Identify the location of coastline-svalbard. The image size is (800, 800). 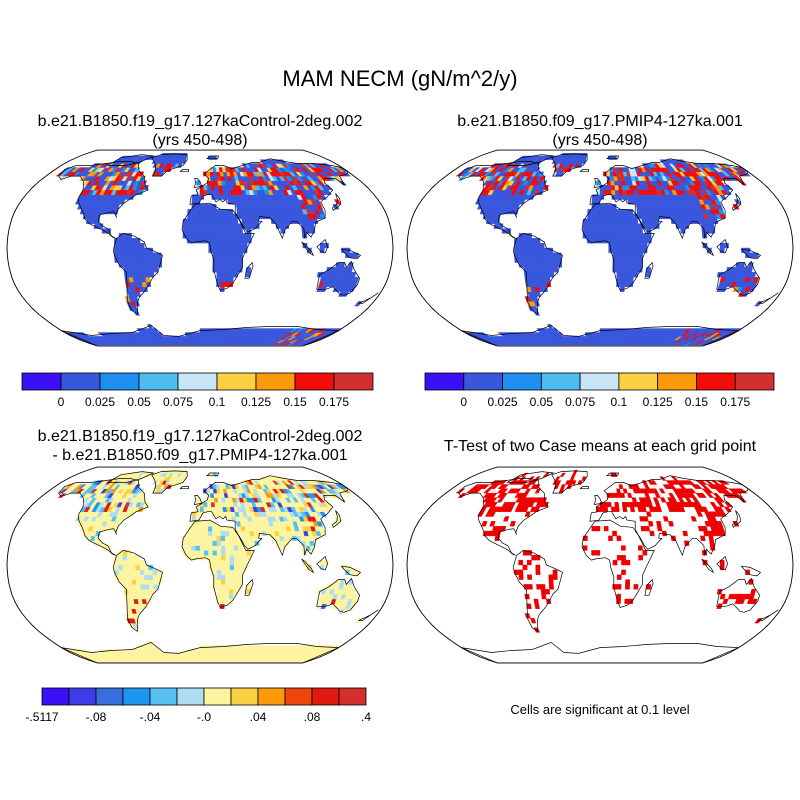
(213, 157).